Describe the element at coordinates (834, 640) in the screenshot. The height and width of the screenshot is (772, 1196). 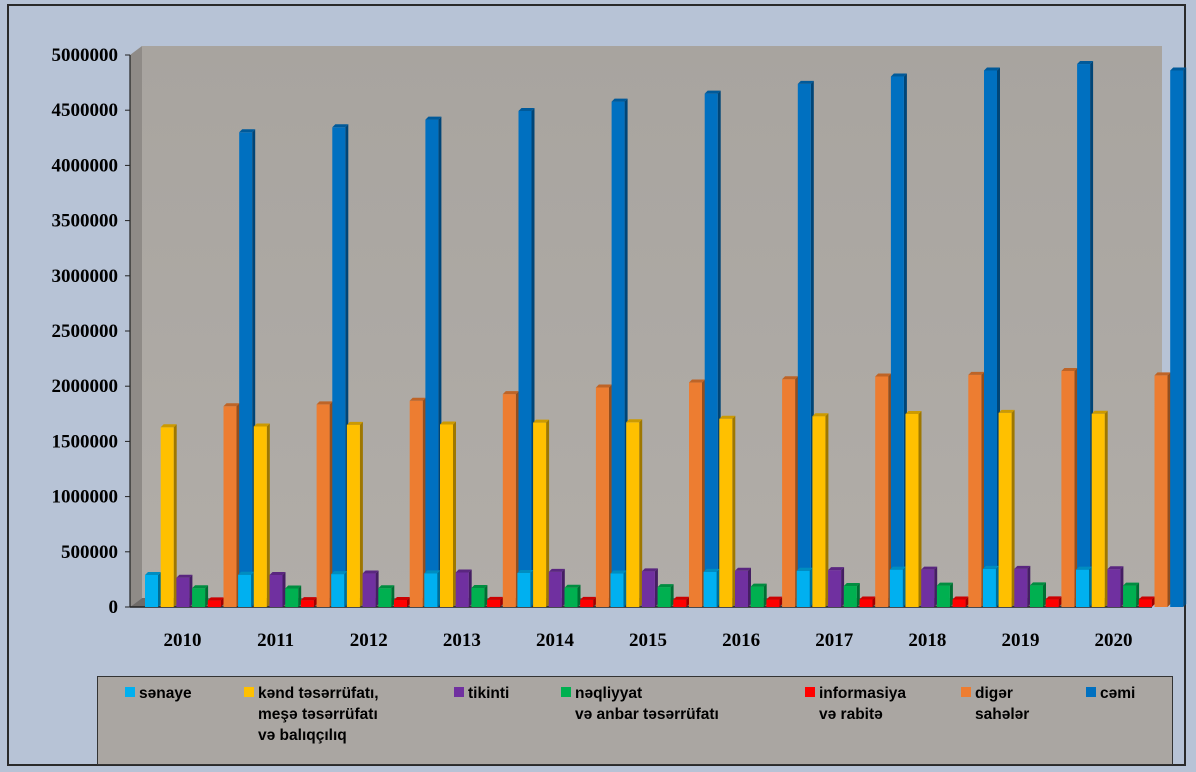
I see `x-tick-label: 2017` at that location.